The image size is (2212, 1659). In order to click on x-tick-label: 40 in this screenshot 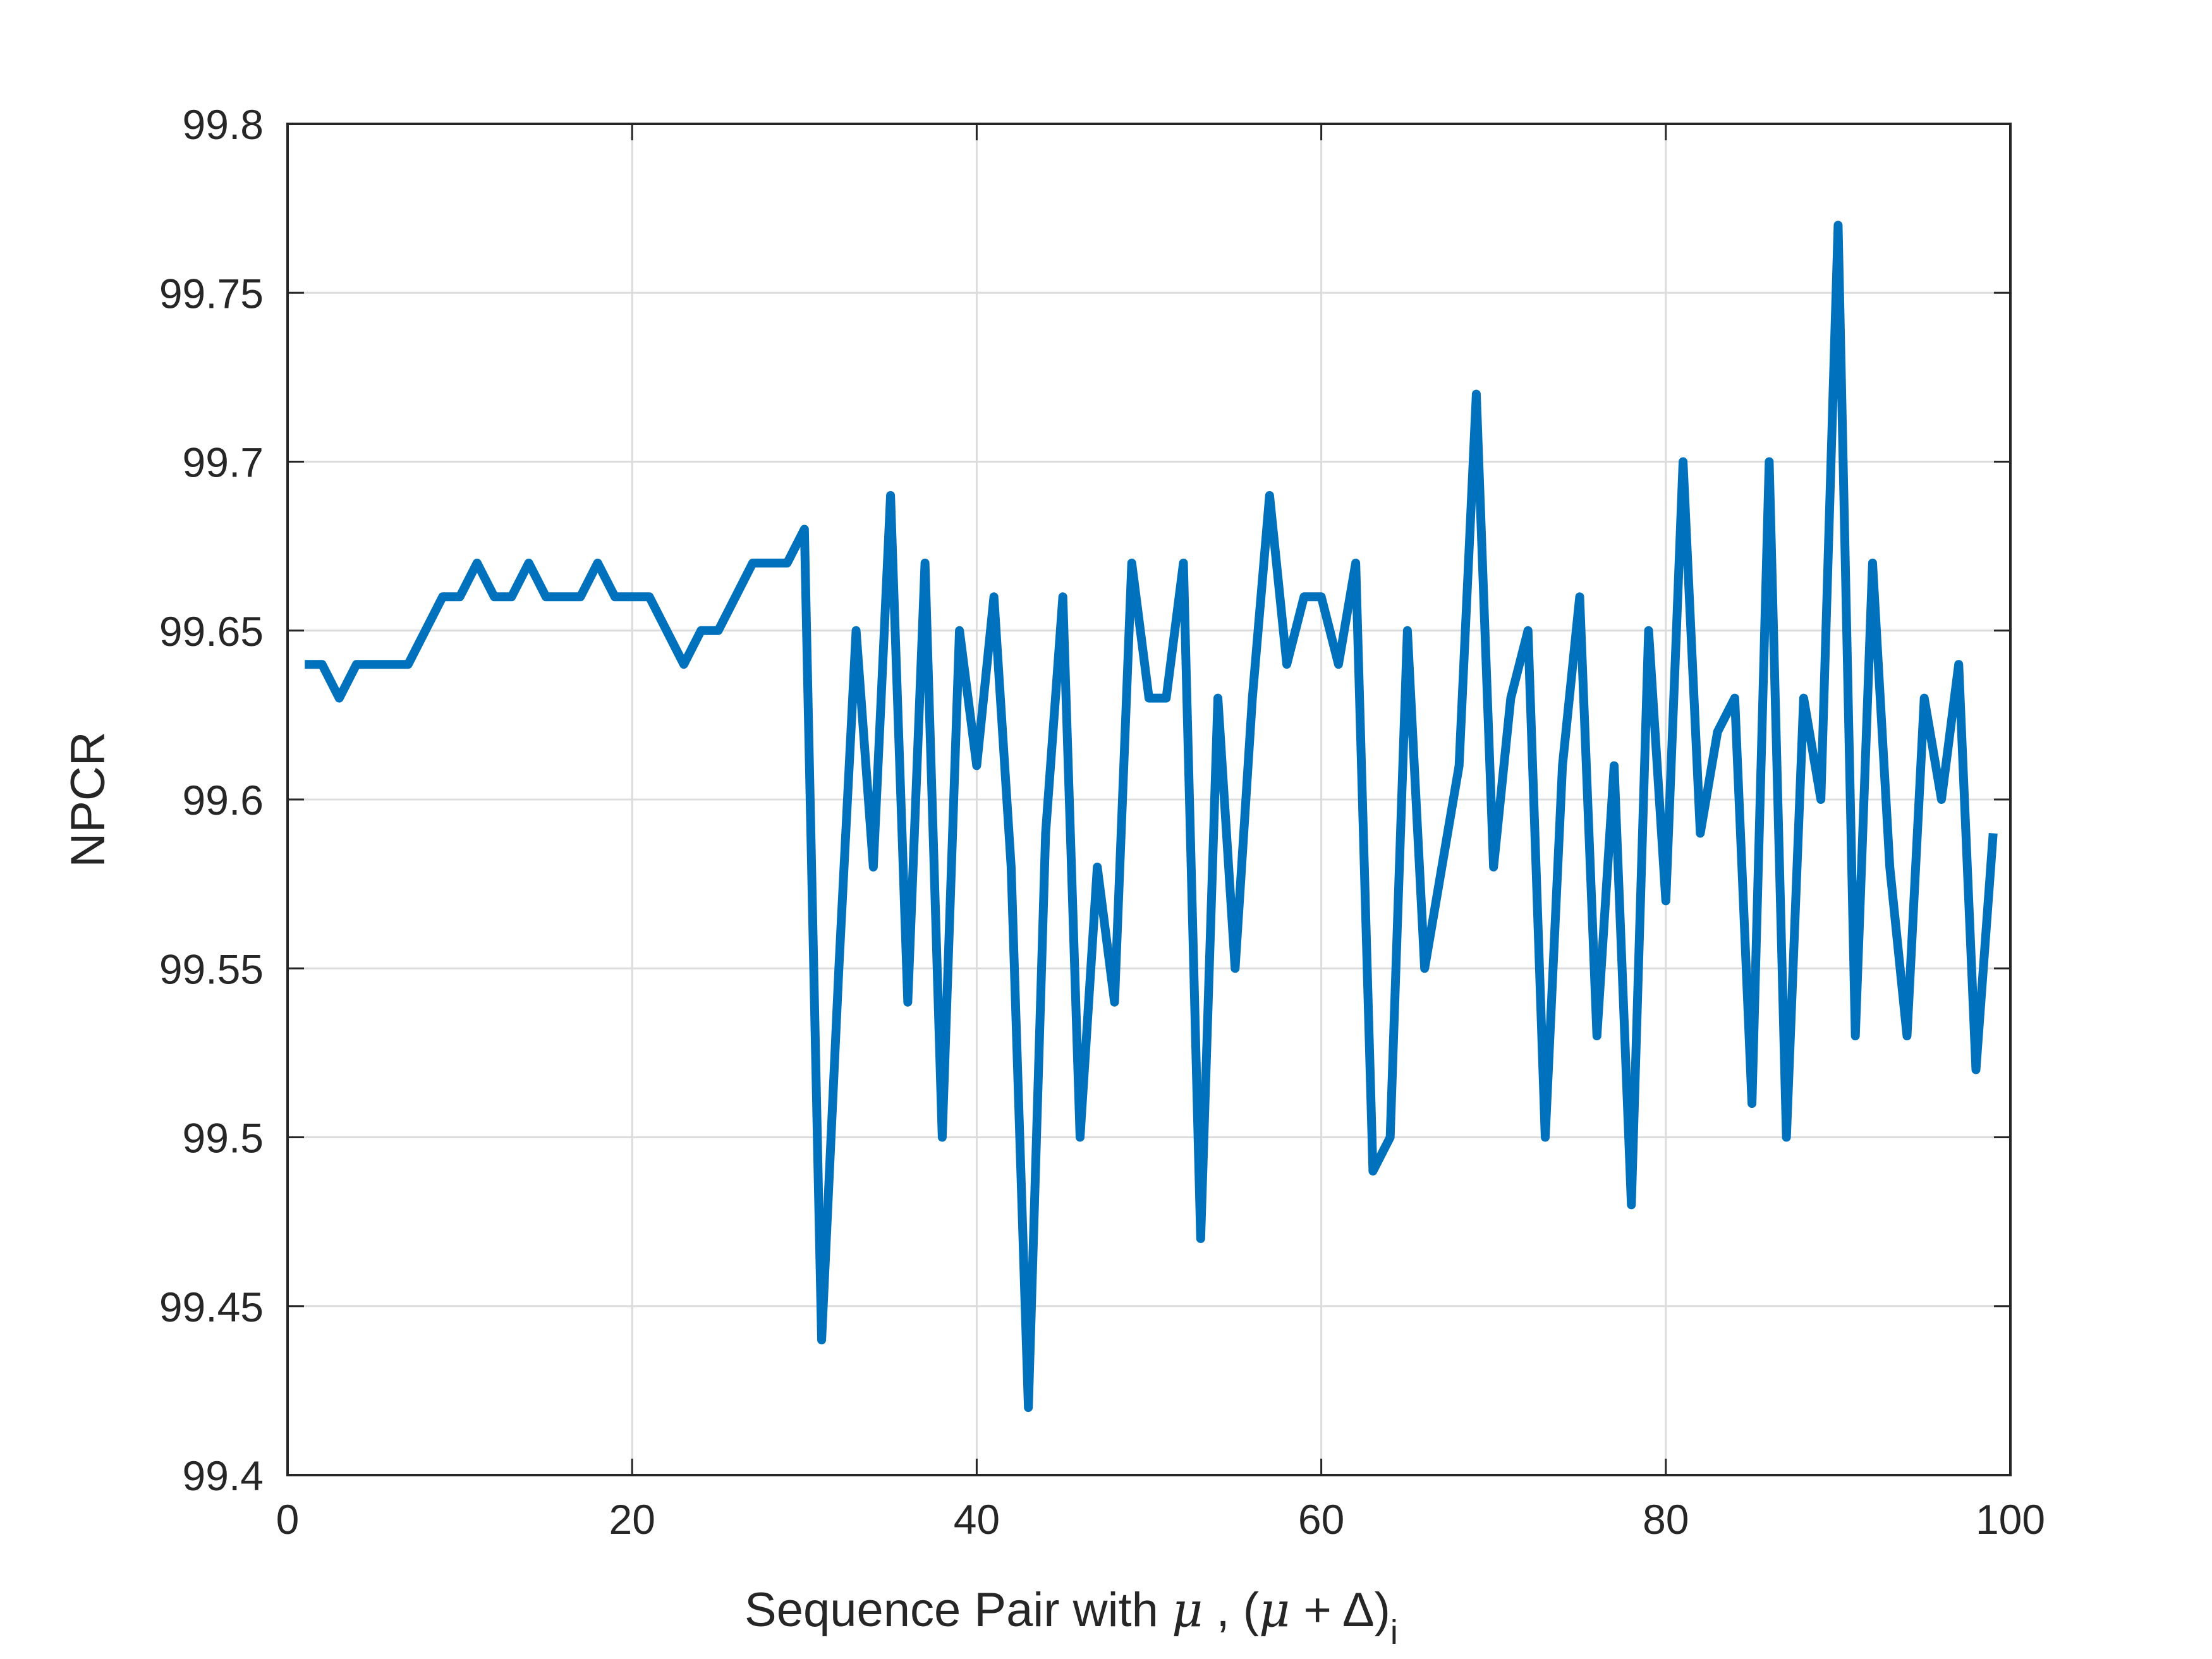, I will do `click(977, 1519)`.